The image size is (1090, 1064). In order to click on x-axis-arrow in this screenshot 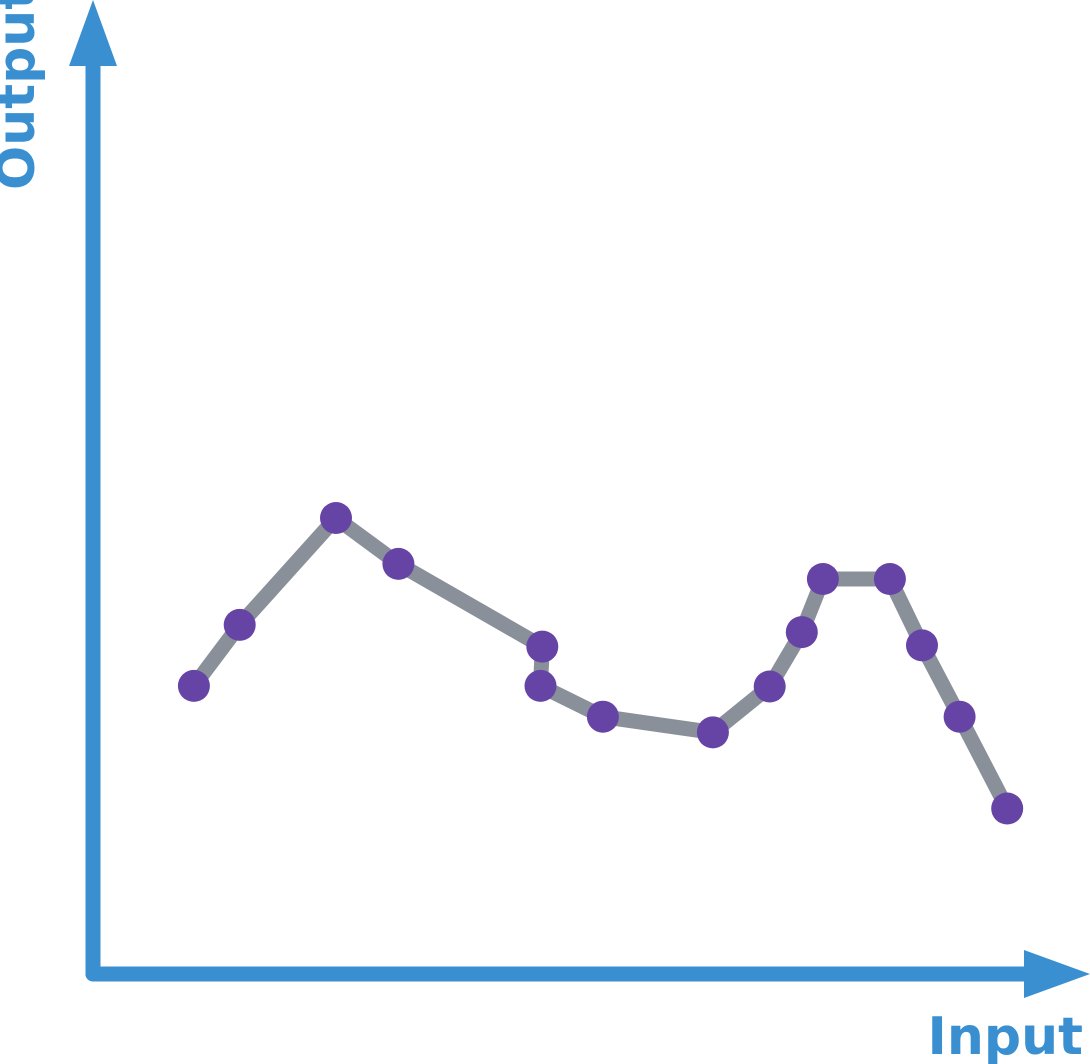, I will do `click(1057, 974)`.